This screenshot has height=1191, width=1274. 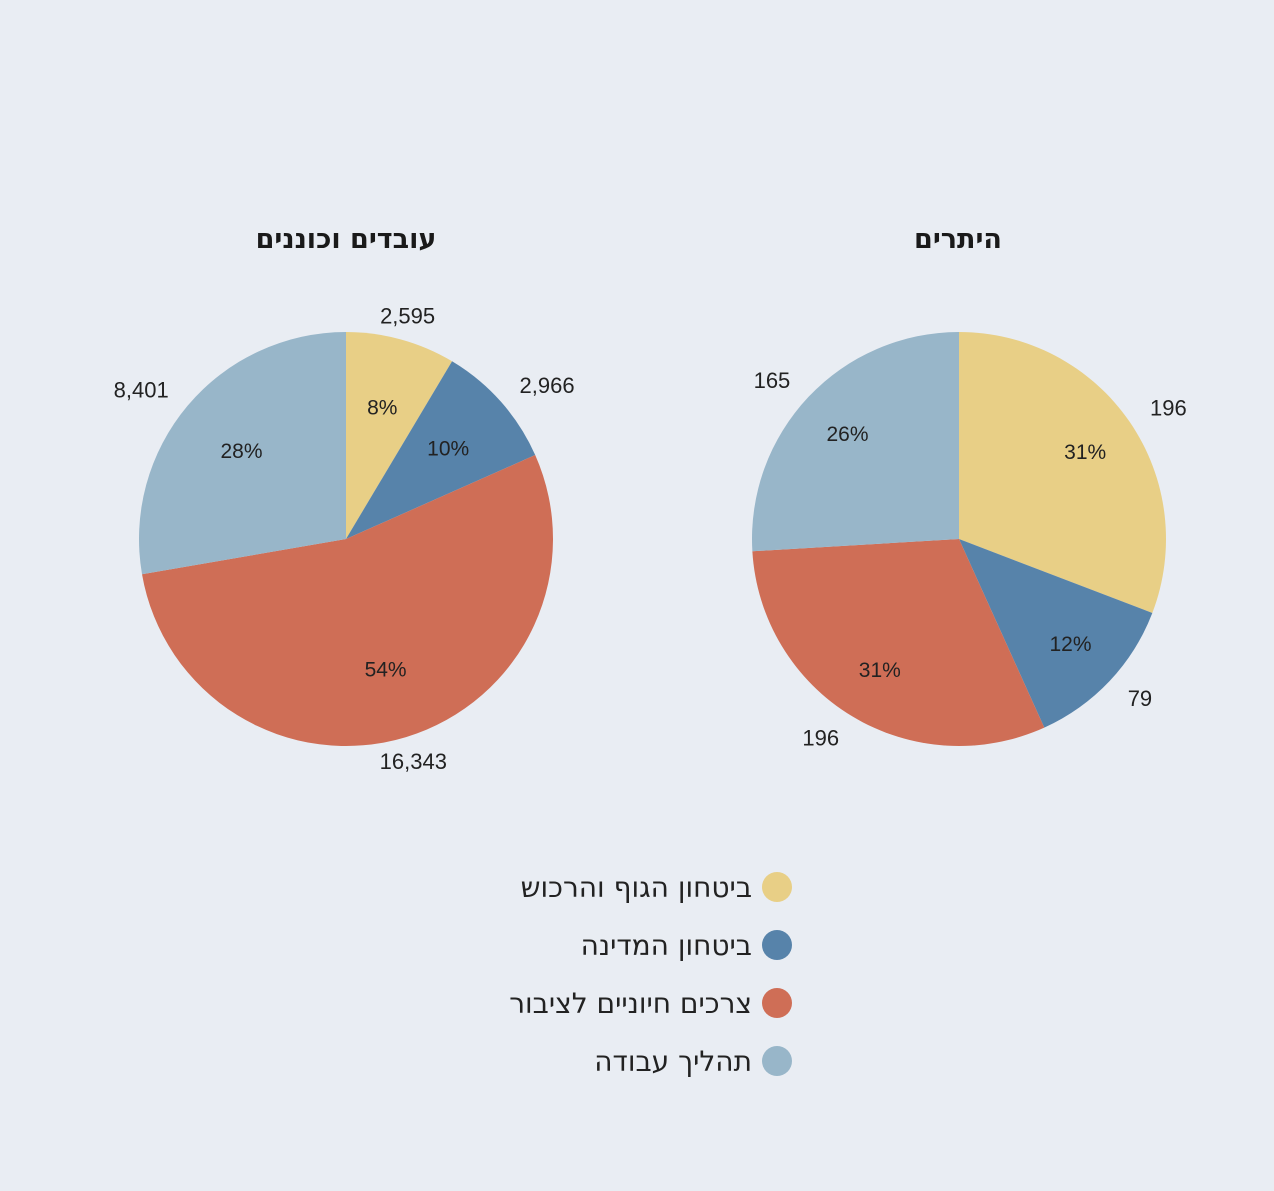 I want to click on percent-label: 12%, so click(x=1070, y=644).